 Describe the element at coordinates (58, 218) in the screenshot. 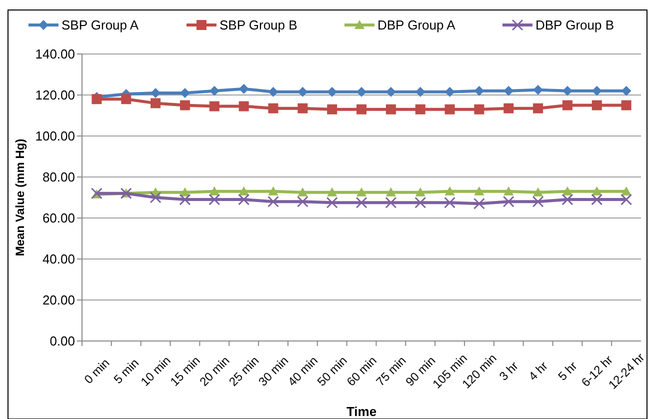

I see `y-tick-label: 60.00` at that location.